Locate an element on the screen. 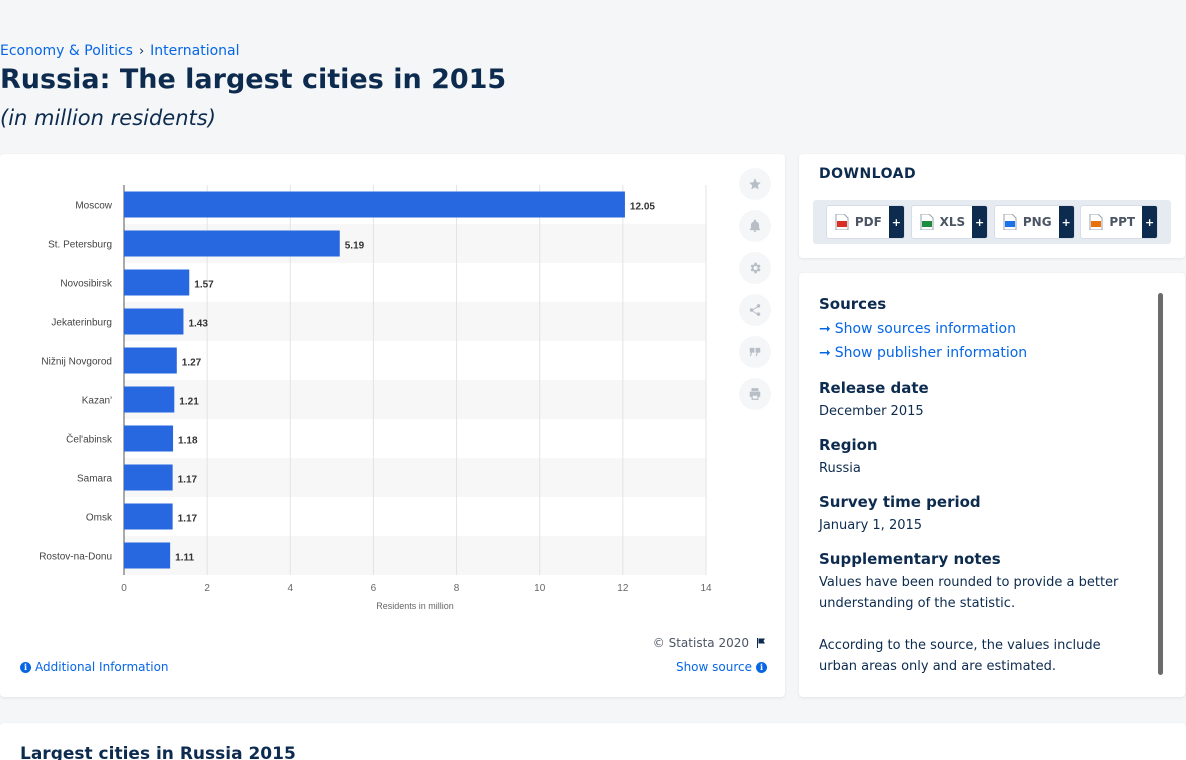  download-pdf-button: PDF + is located at coordinates (865, 222).